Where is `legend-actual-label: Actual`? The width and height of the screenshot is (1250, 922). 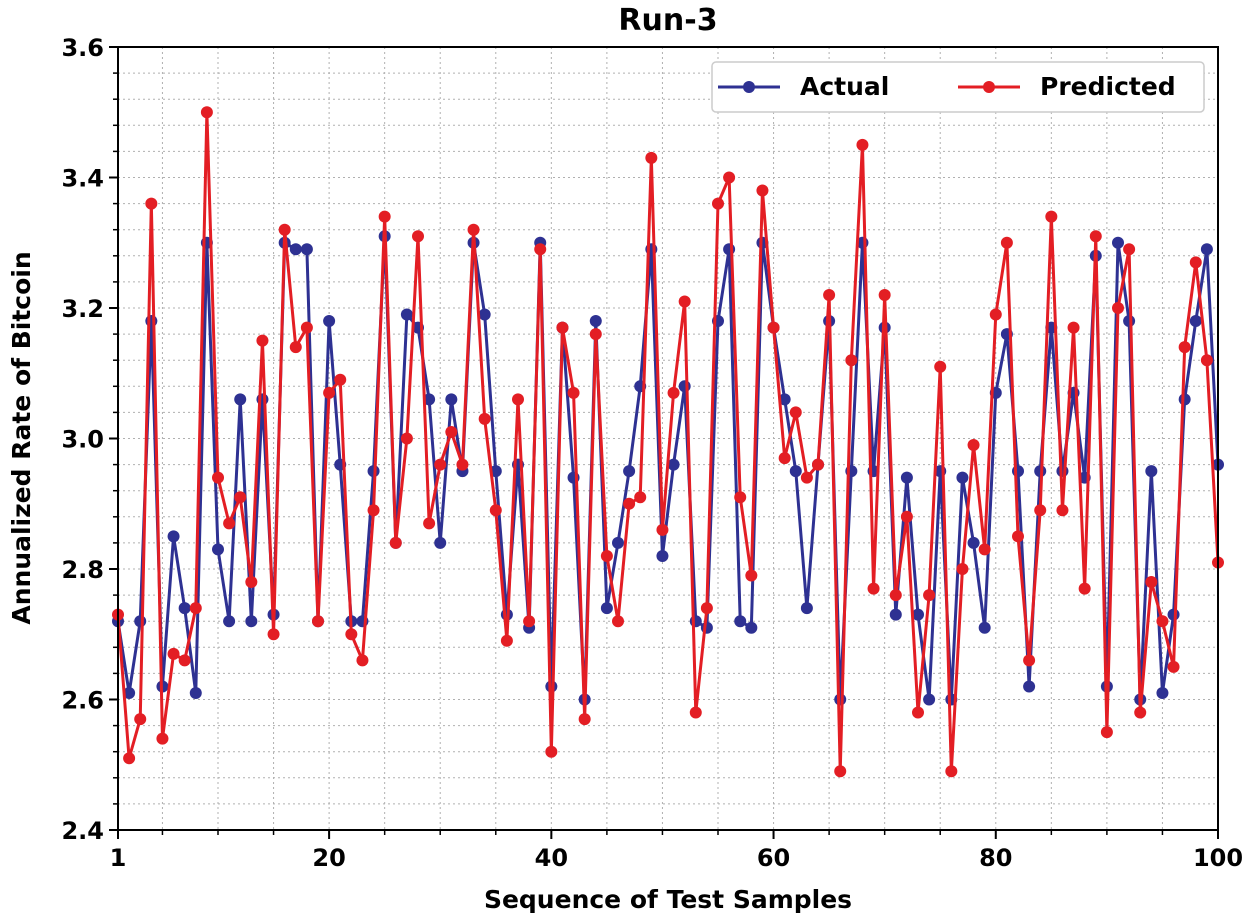 legend-actual-label: Actual is located at coordinates (844, 86).